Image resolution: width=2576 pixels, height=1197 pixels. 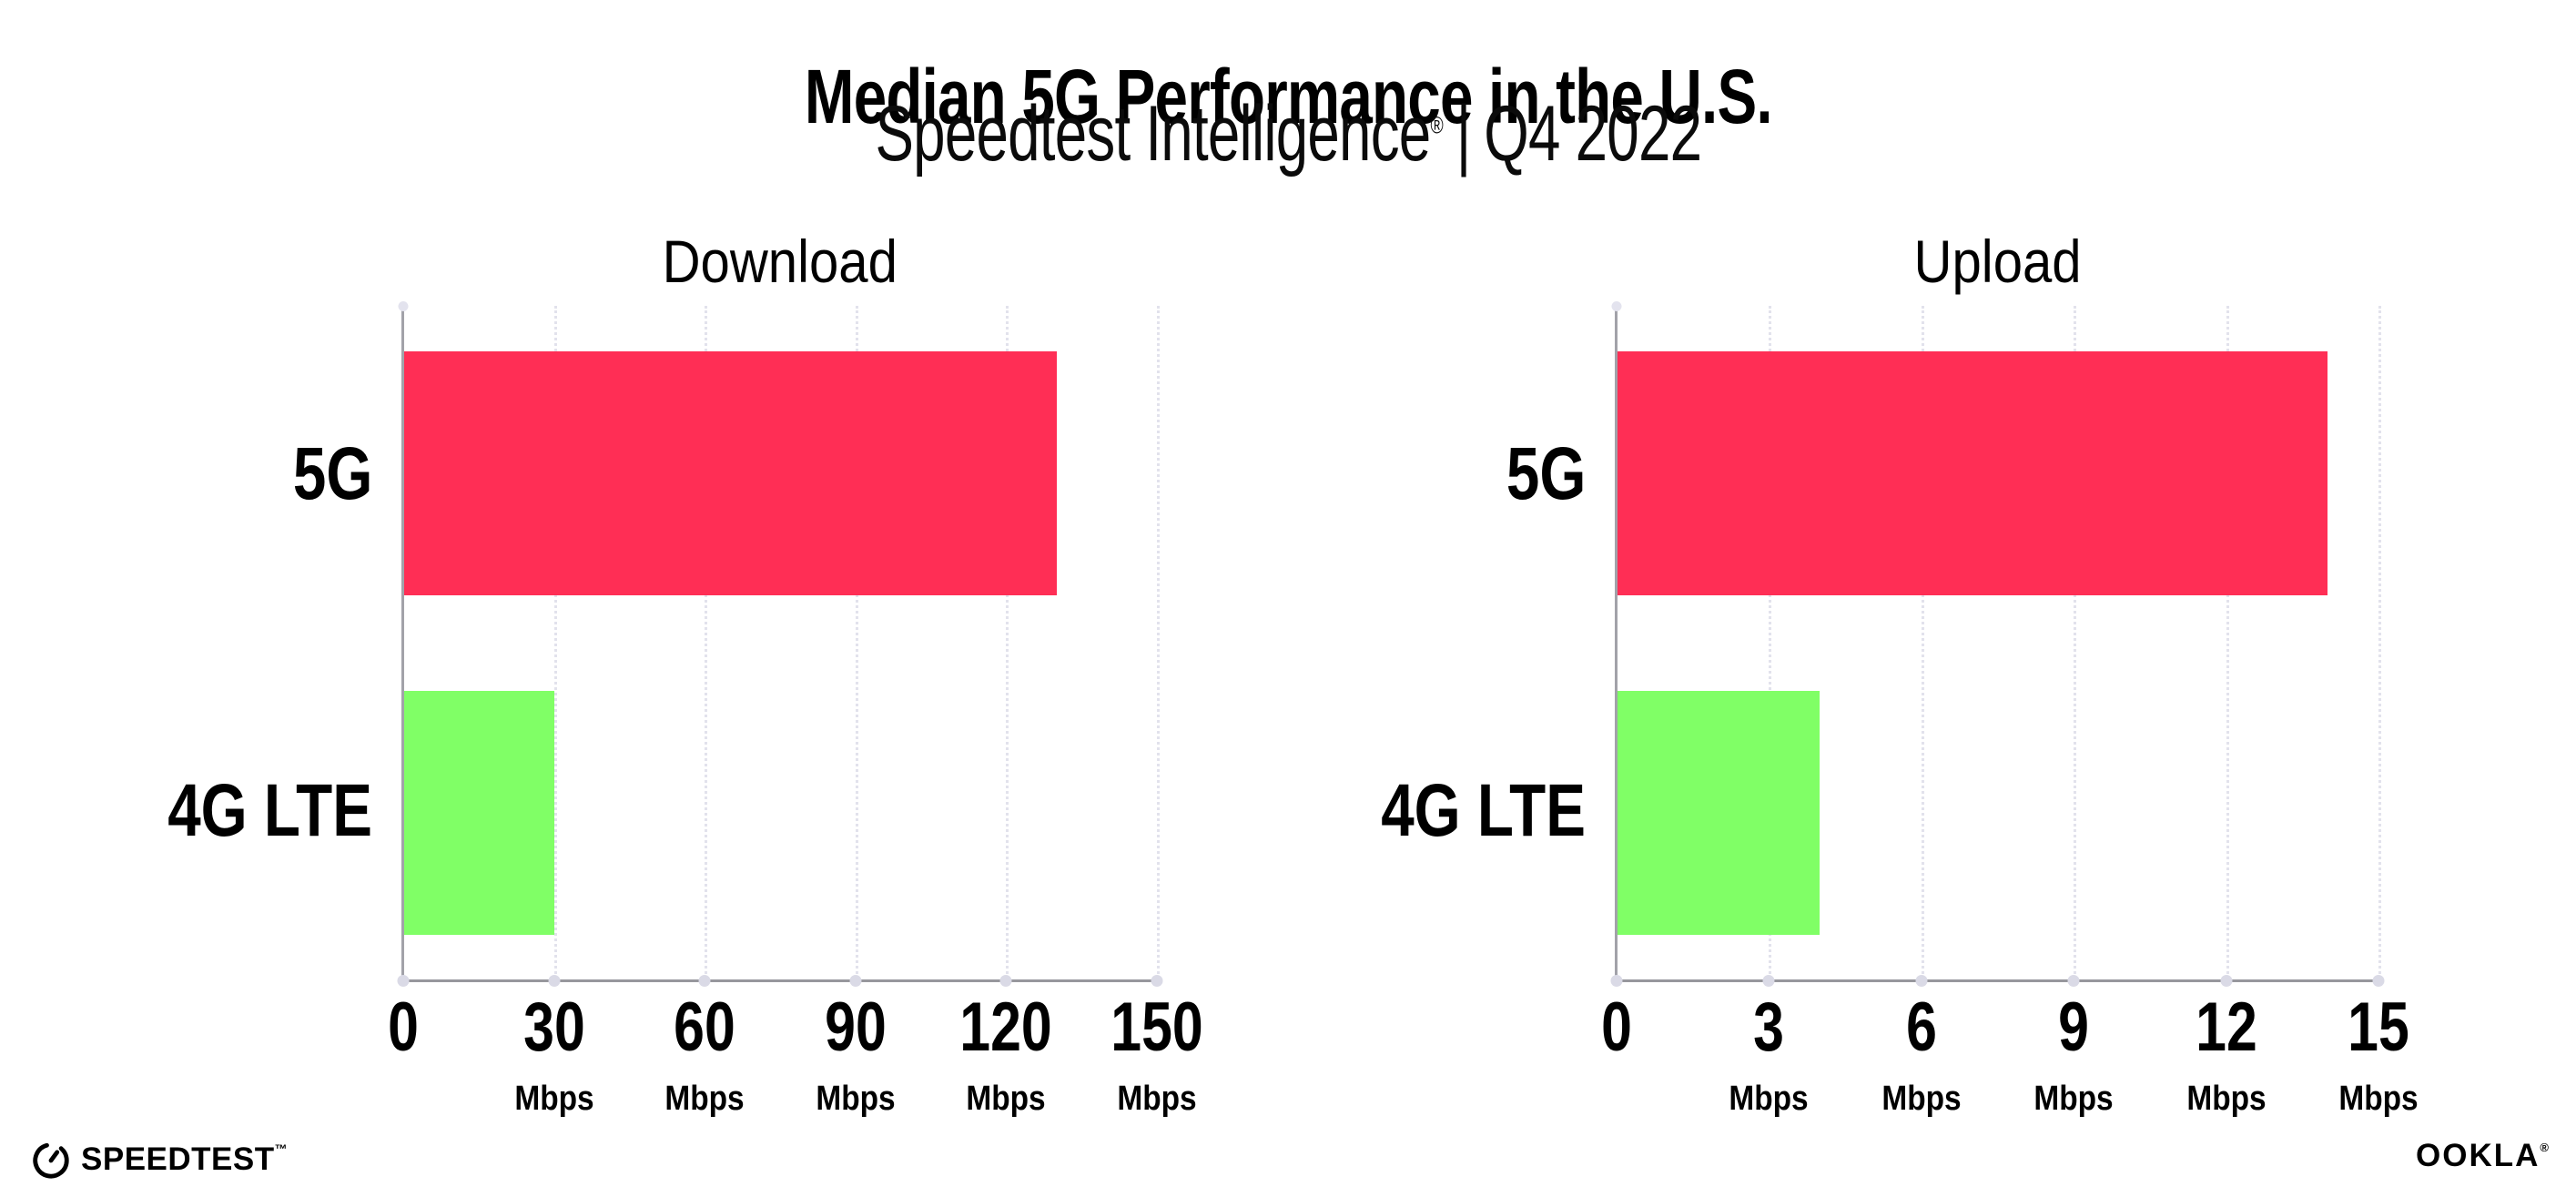 I want to click on page-subtitle: Speedtest Intelligence® | Q4 2022, so click(x=1288, y=134).